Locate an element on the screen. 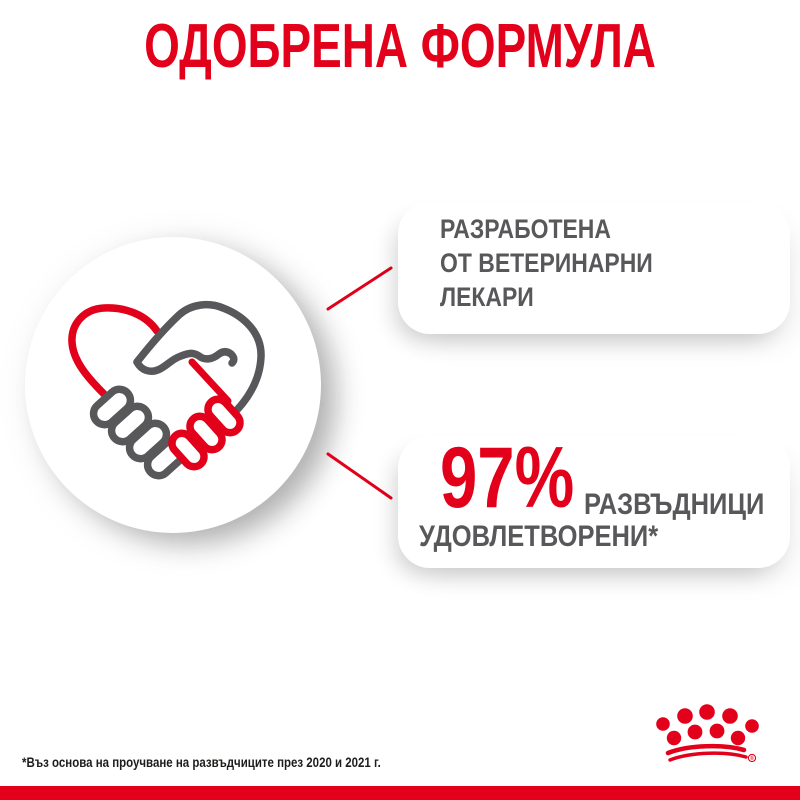  hero-circle is located at coordinates (173, 385).